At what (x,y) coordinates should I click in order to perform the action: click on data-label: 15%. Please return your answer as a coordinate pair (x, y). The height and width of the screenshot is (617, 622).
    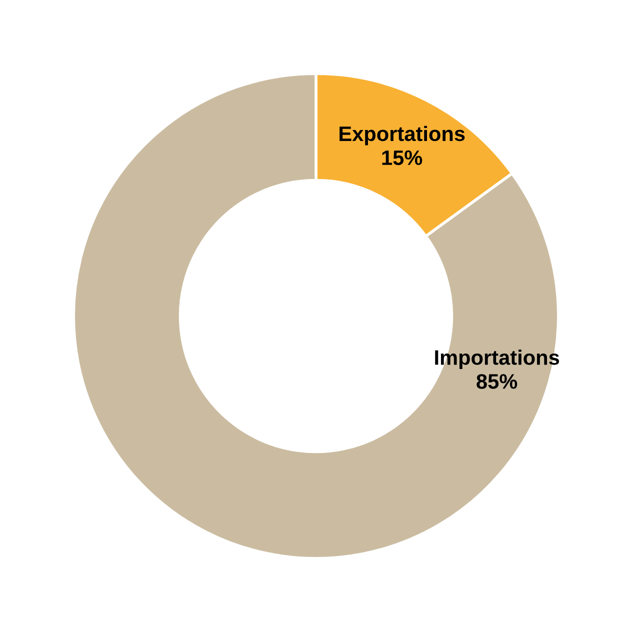
    Looking at the image, I should click on (402, 158).